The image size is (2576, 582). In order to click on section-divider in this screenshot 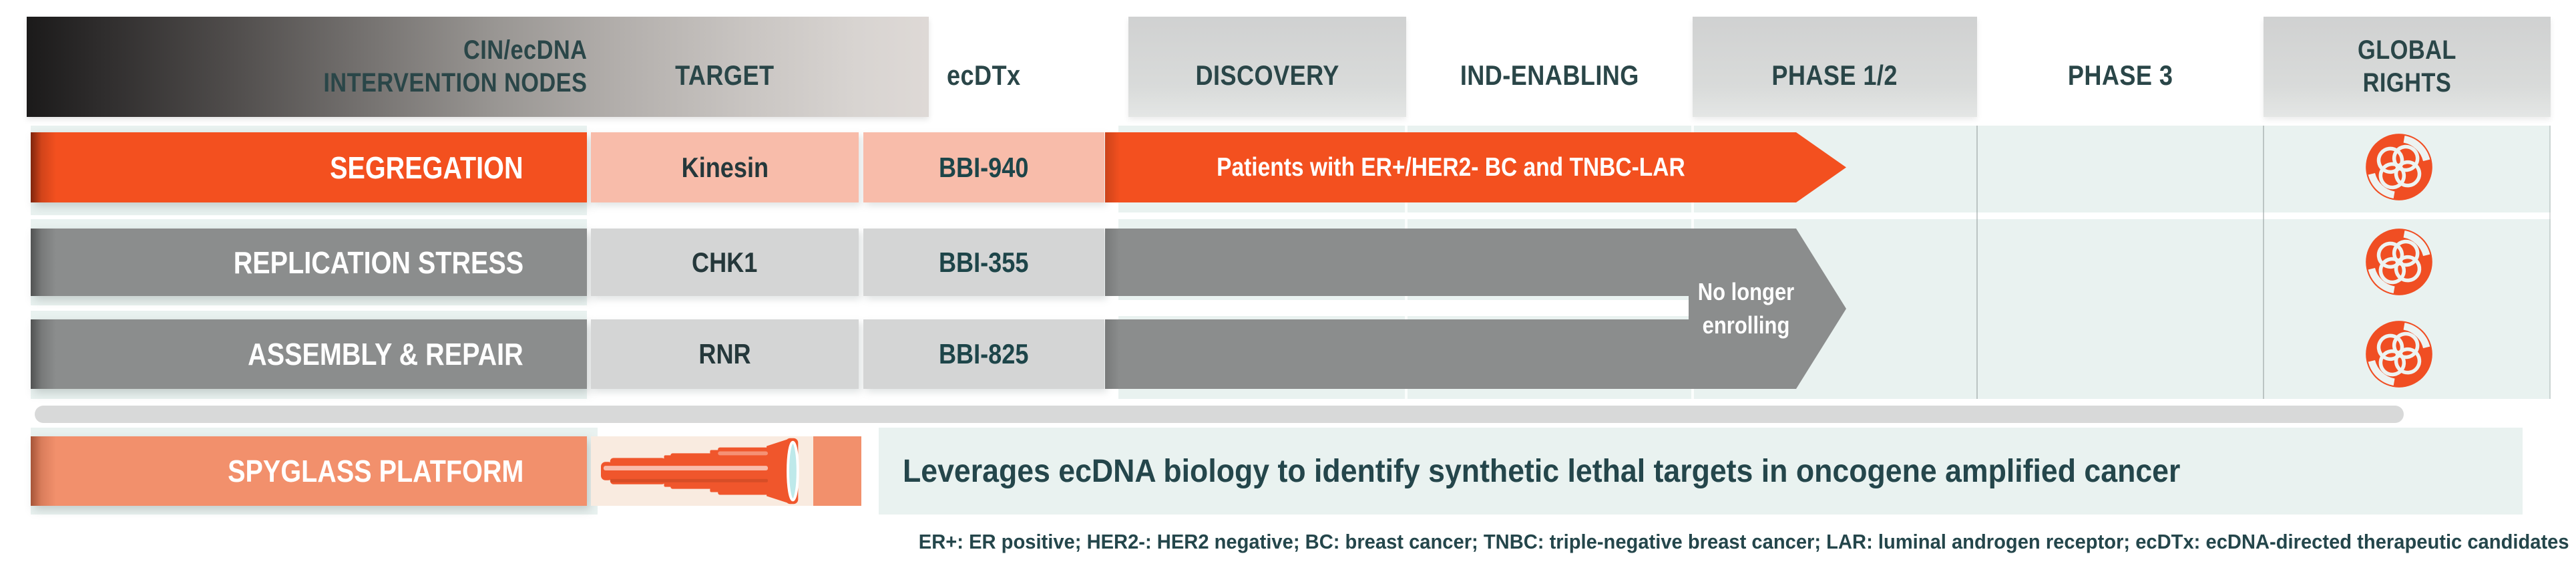, I will do `click(1219, 414)`.